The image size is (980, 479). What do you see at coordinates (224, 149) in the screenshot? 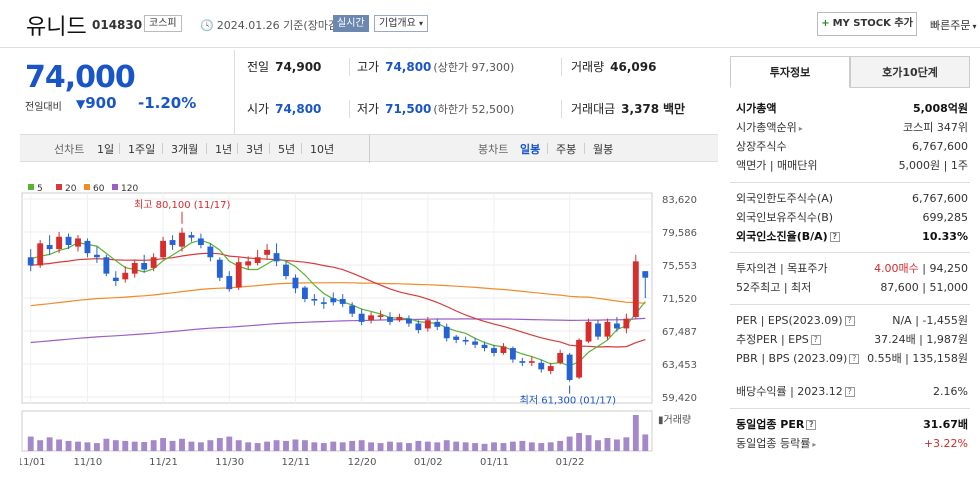
I see `tab-1y: 1년` at bounding box center [224, 149].